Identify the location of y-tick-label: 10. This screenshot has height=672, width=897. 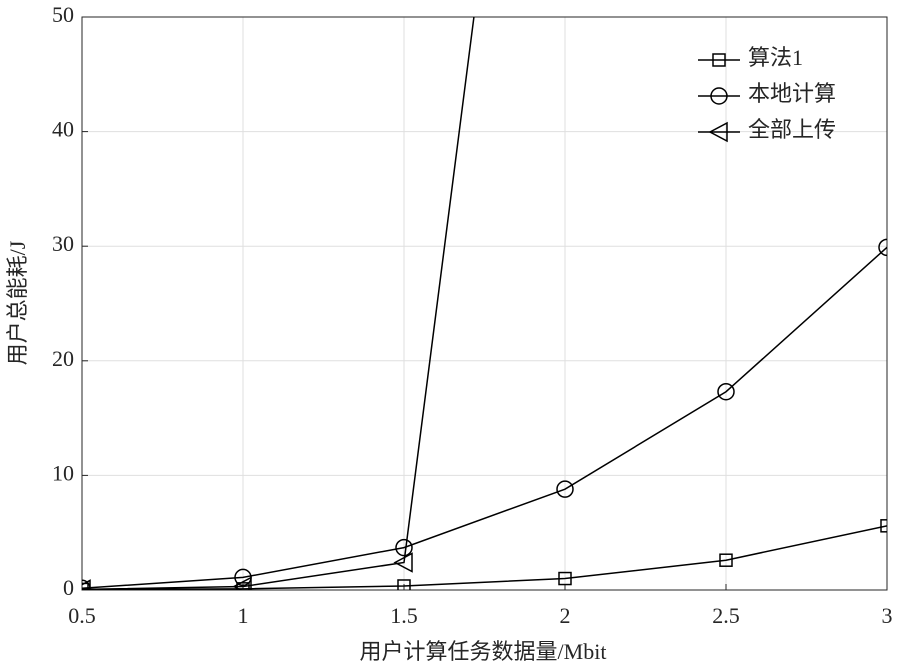
(63, 472).